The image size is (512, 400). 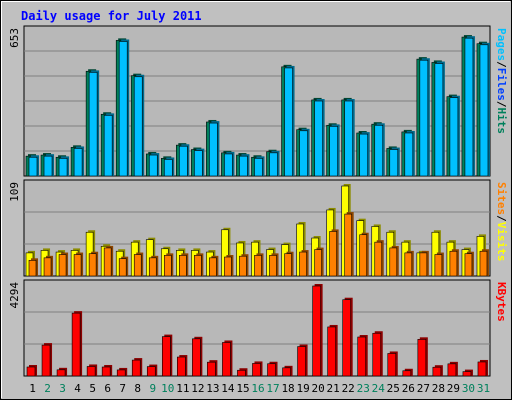 What do you see at coordinates (62, 263) in the screenshot?
I see `day-3-bars` at bounding box center [62, 263].